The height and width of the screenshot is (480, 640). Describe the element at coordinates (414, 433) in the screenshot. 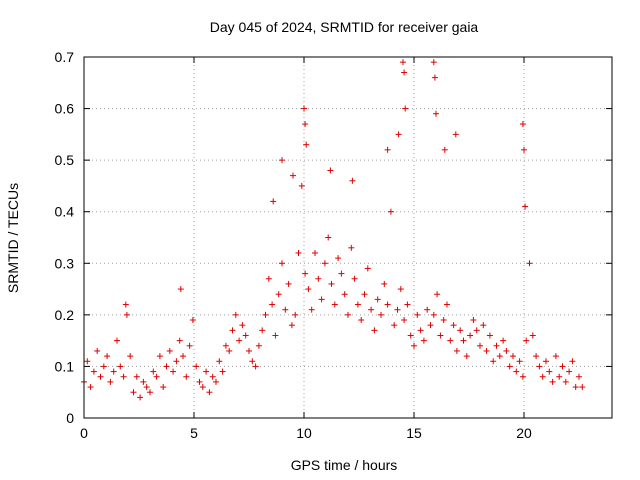

I see `x-tick-label: 15` at that location.